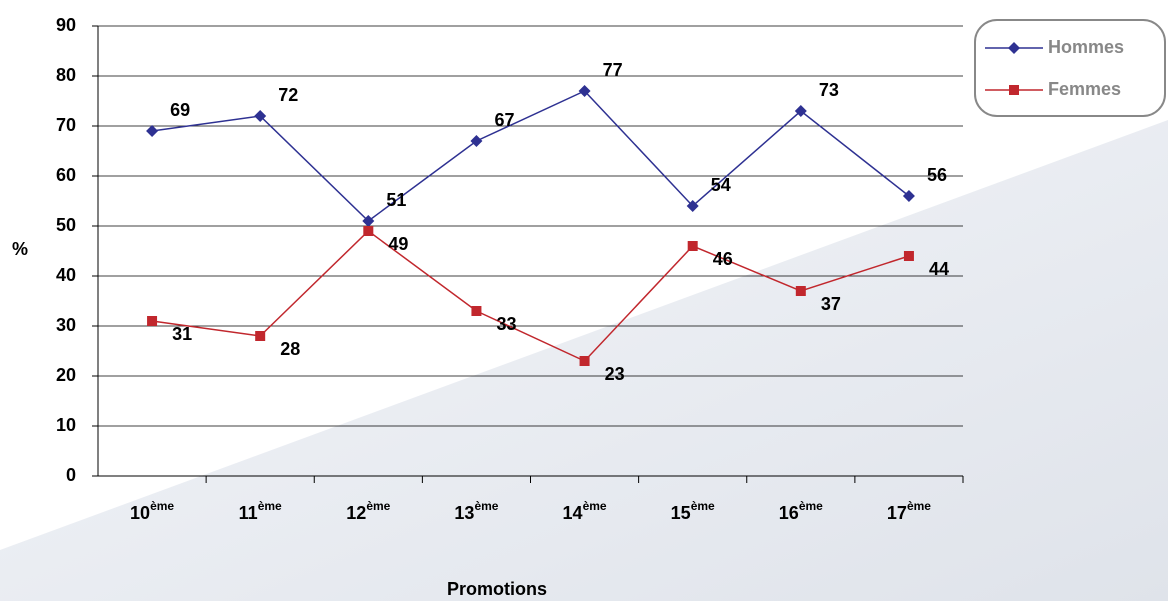 The image size is (1168, 601). I want to click on x-tick-label: 11ème, so click(260, 511).